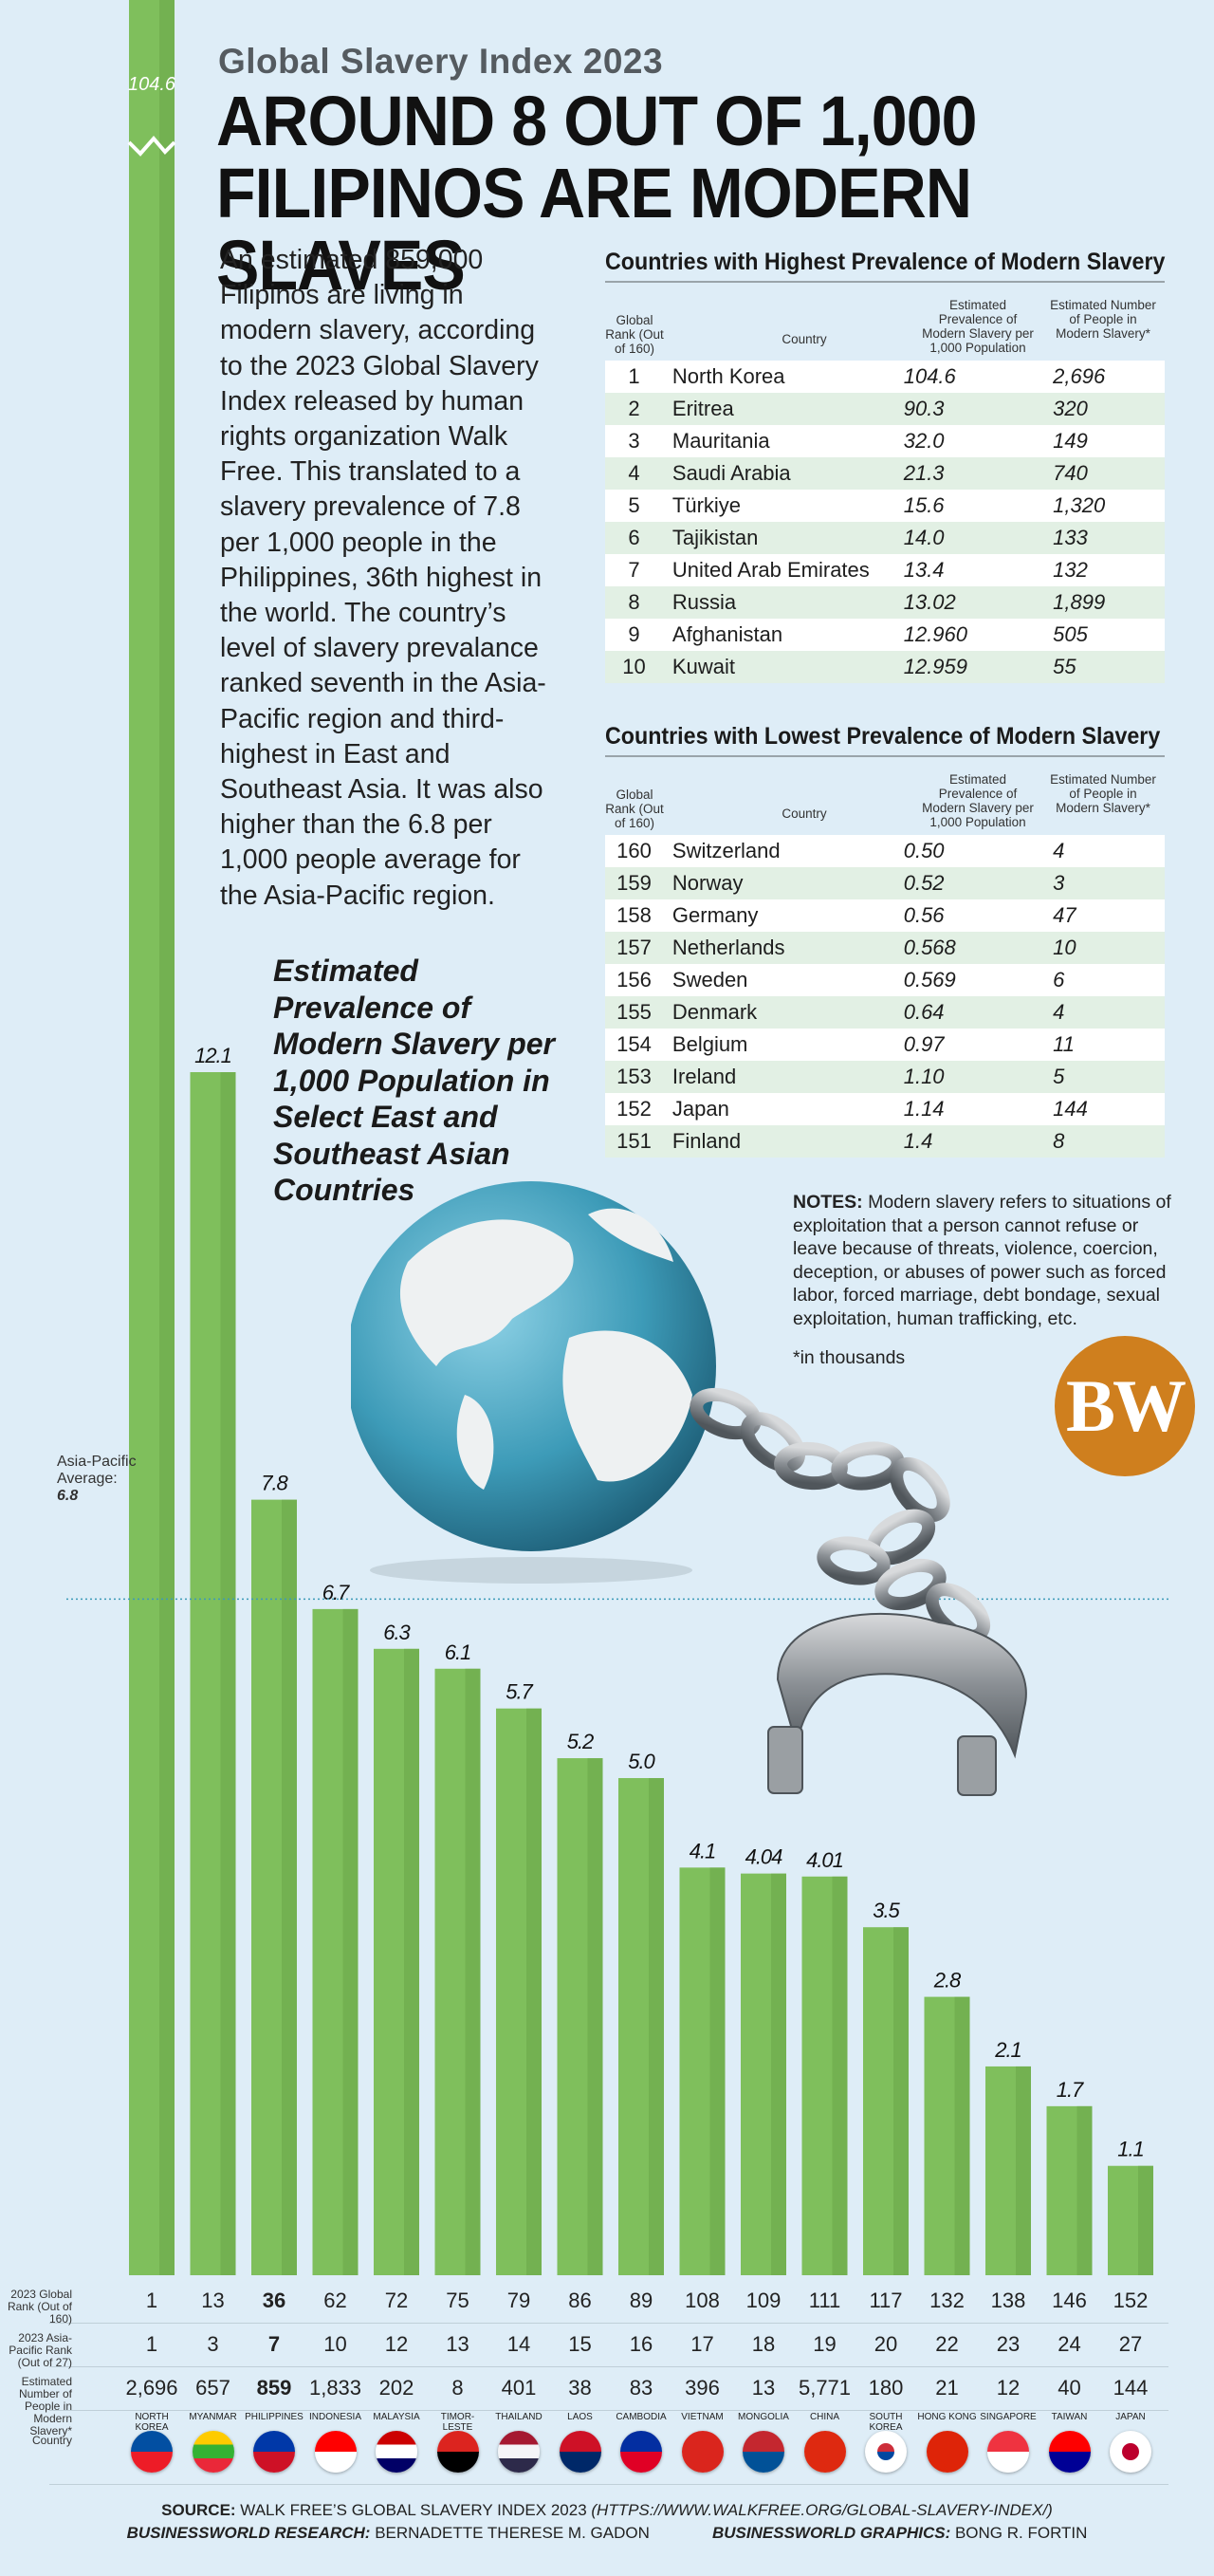  What do you see at coordinates (1070, 408) in the screenshot?
I see `people-cell: 320` at bounding box center [1070, 408].